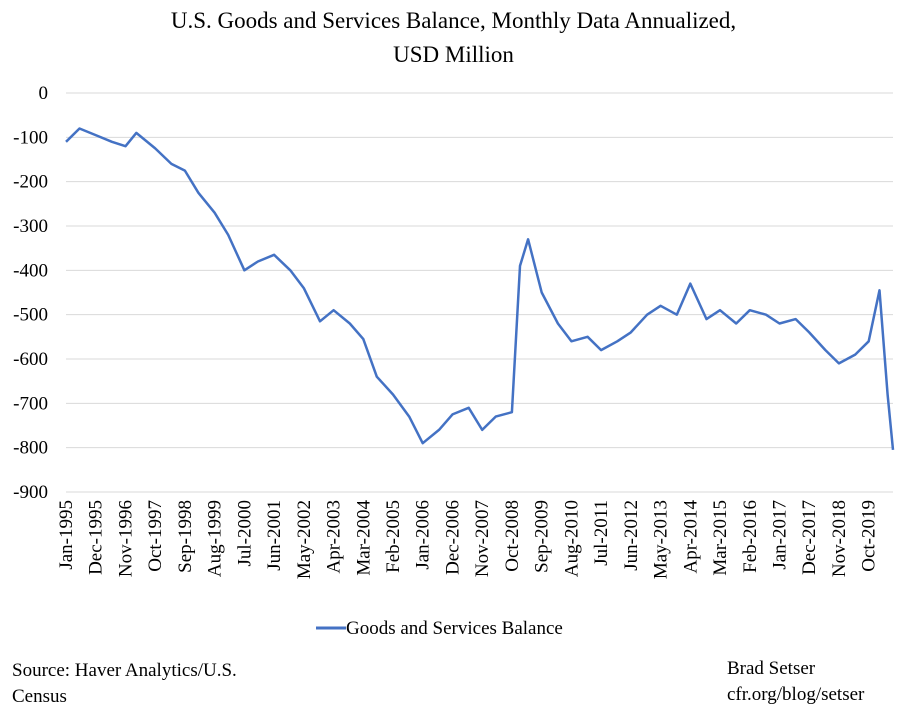 The height and width of the screenshot is (717, 907). Describe the element at coordinates (690, 537) in the screenshot. I see `x-tick-label: Apr-2014` at that location.